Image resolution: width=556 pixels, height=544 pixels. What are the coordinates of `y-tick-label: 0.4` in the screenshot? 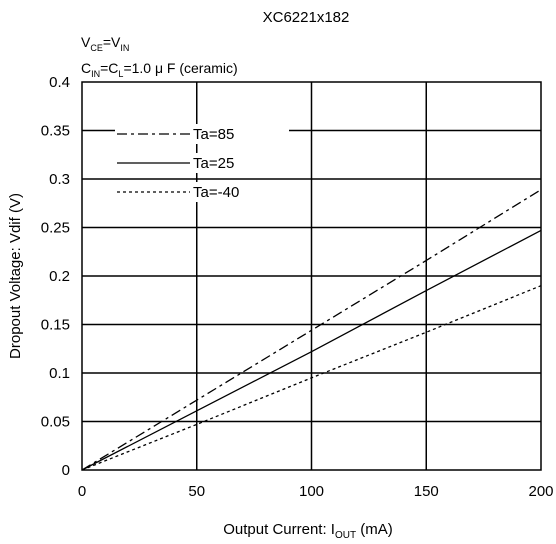 It's located at (59, 82).